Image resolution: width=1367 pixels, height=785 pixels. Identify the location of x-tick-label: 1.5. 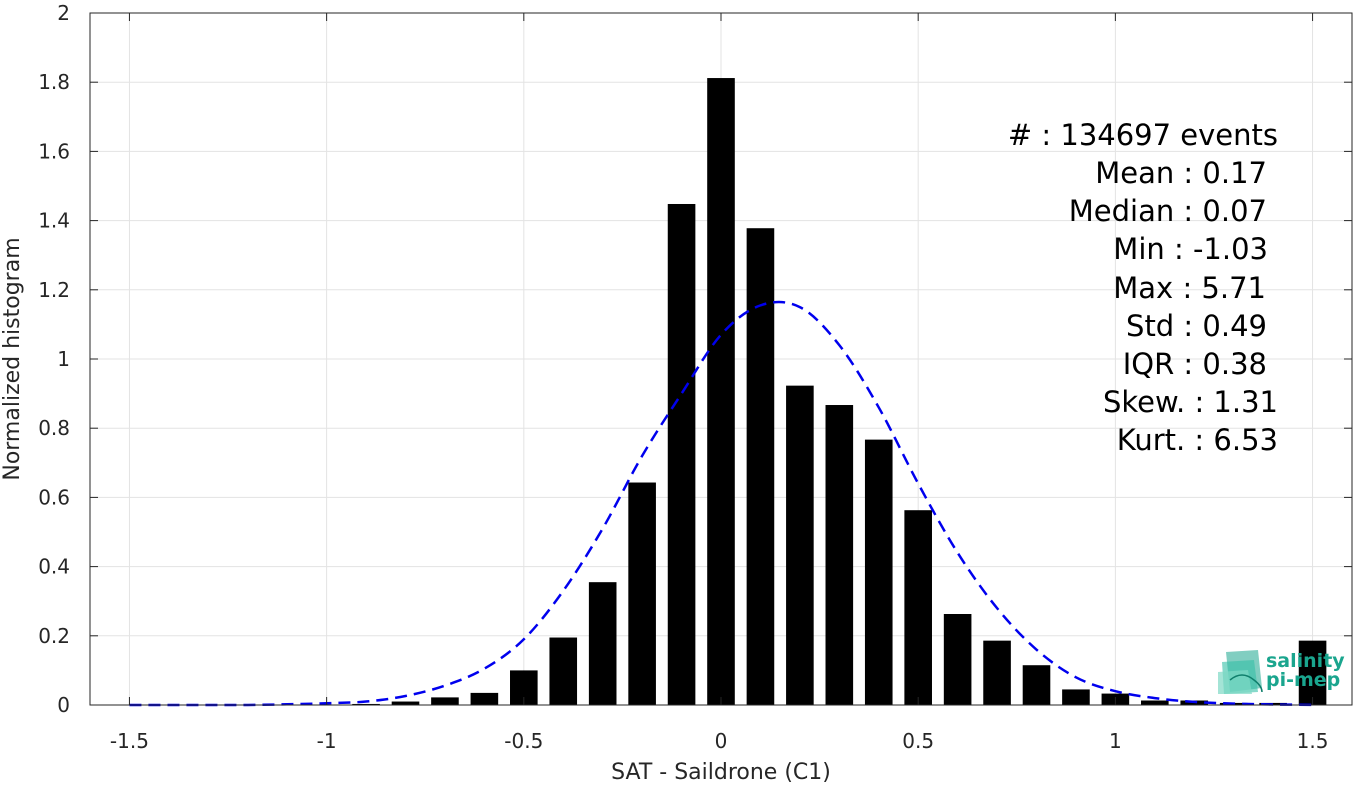
(1313, 741).